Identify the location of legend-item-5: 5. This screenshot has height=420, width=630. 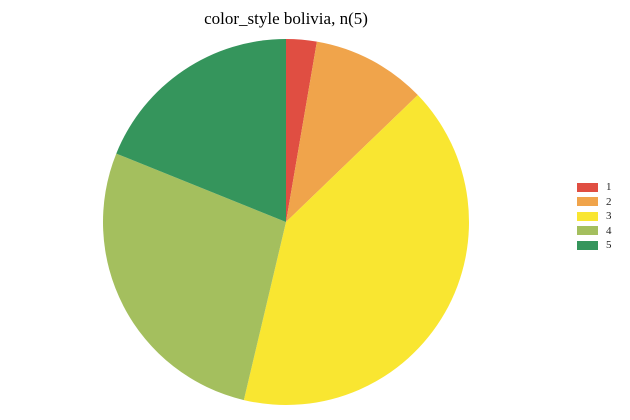
(594, 245).